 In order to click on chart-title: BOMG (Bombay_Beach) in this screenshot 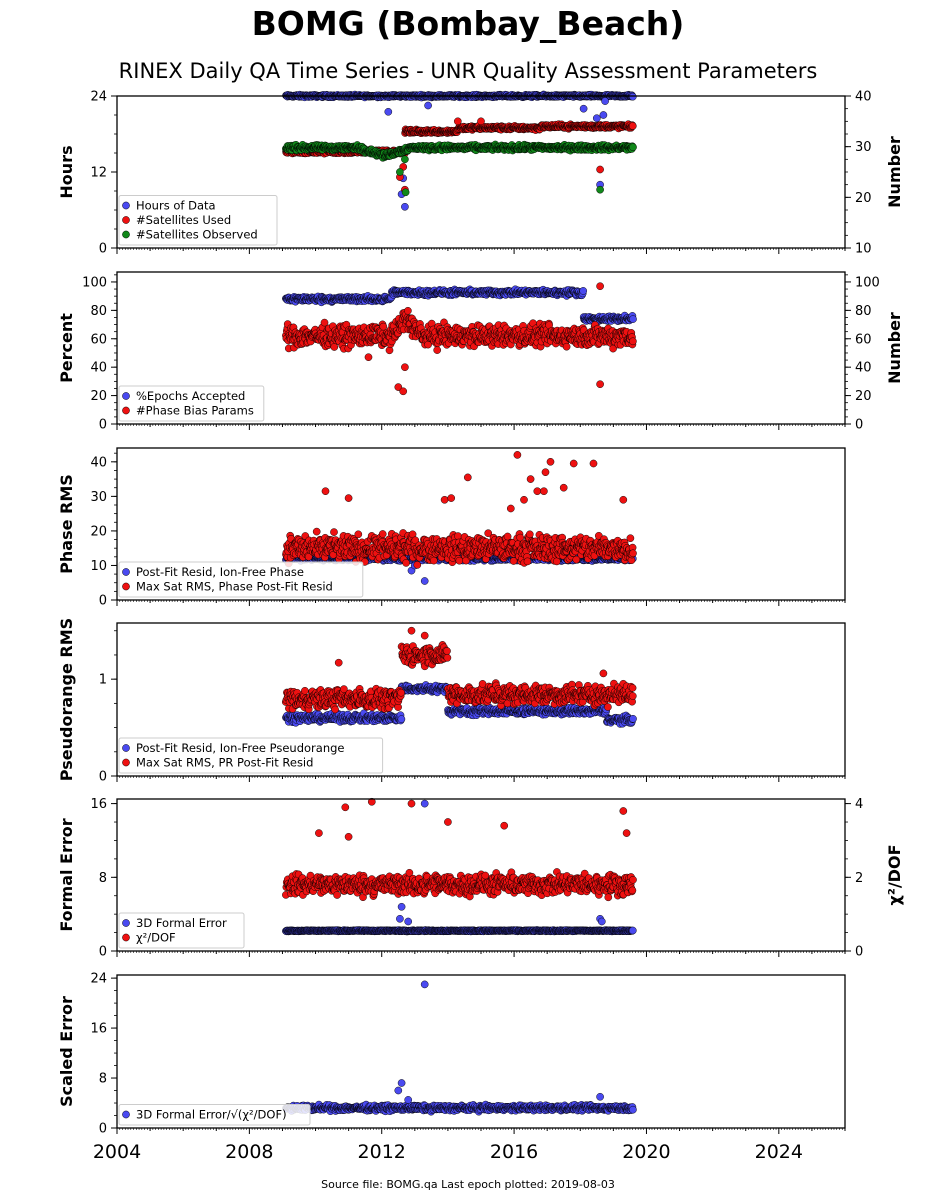, I will do `click(468, 23)`.